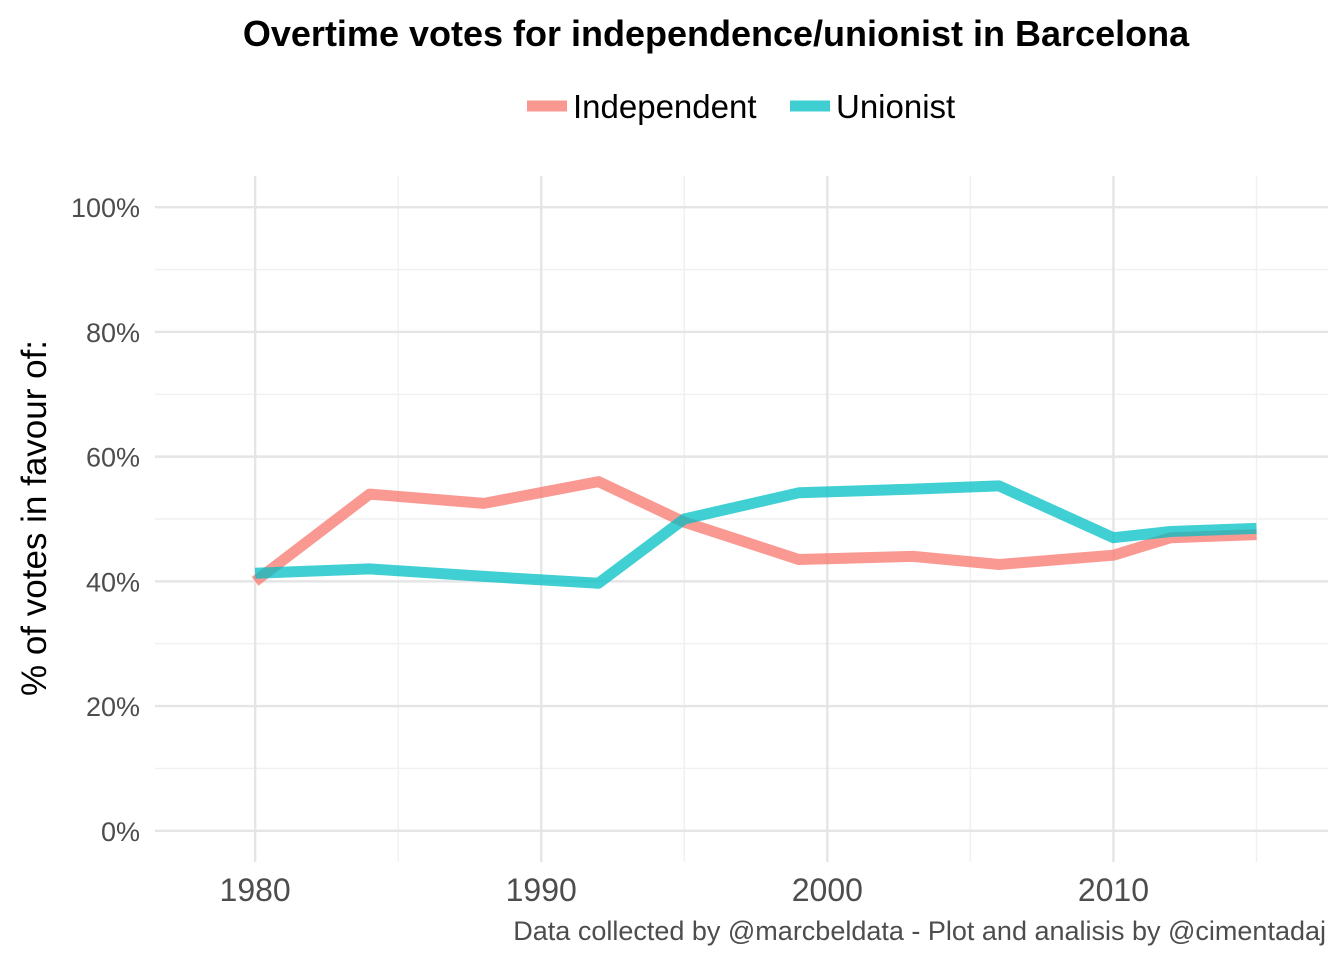 This screenshot has height=960, width=1344. Describe the element at coordinates (665, 106) in the screenshot. I see `legend-label-independent: Independent` at that location.